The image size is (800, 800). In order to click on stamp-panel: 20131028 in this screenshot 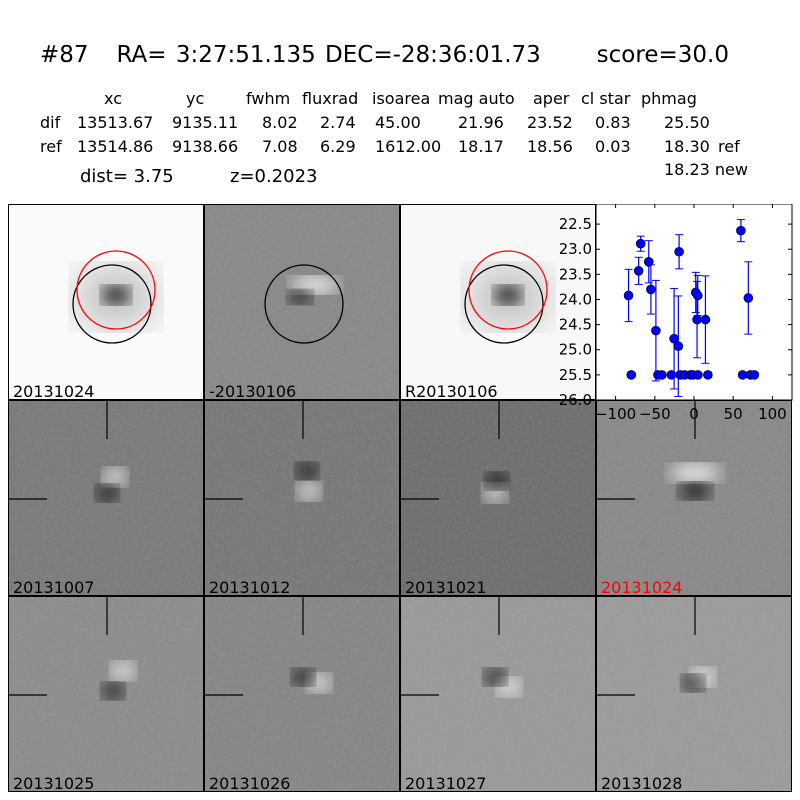, I will do `click(694, 694)`.